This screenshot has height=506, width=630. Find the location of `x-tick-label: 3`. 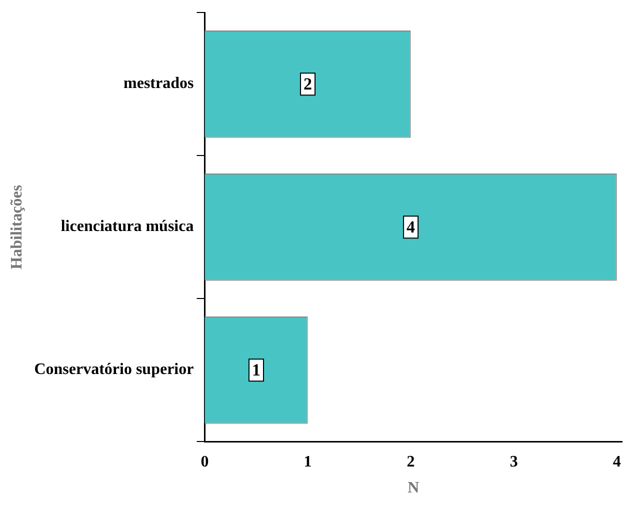

x-tick-label: 3 is located at coordinates (514, 461).